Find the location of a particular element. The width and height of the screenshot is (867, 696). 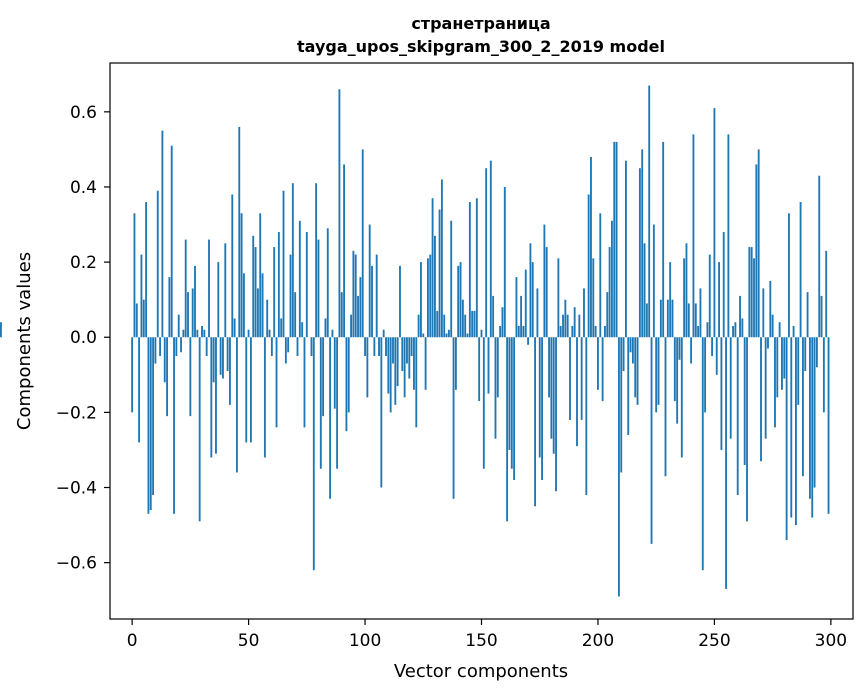

x-tick-label: 50 is located at coordinates (249, 641).